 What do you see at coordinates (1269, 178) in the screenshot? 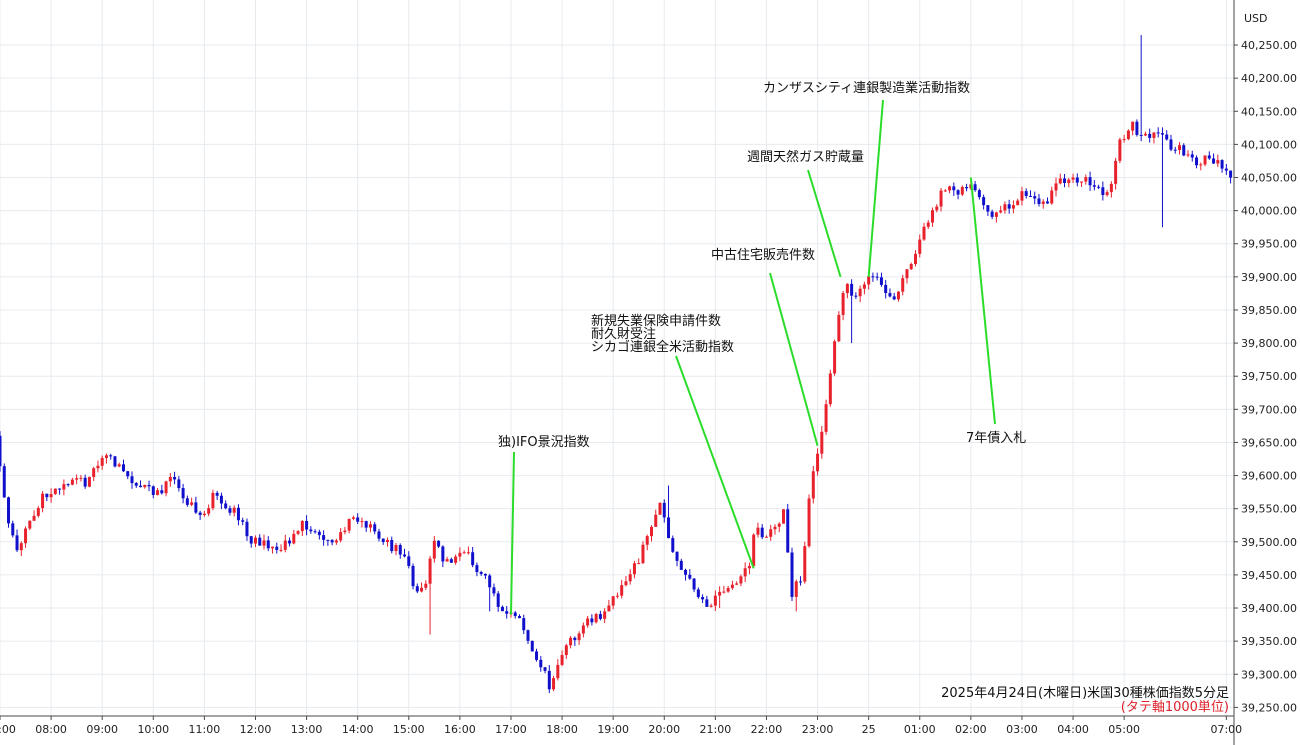
I see `y-tick-label: 40,050.00` at bounding box center [1269, 178].